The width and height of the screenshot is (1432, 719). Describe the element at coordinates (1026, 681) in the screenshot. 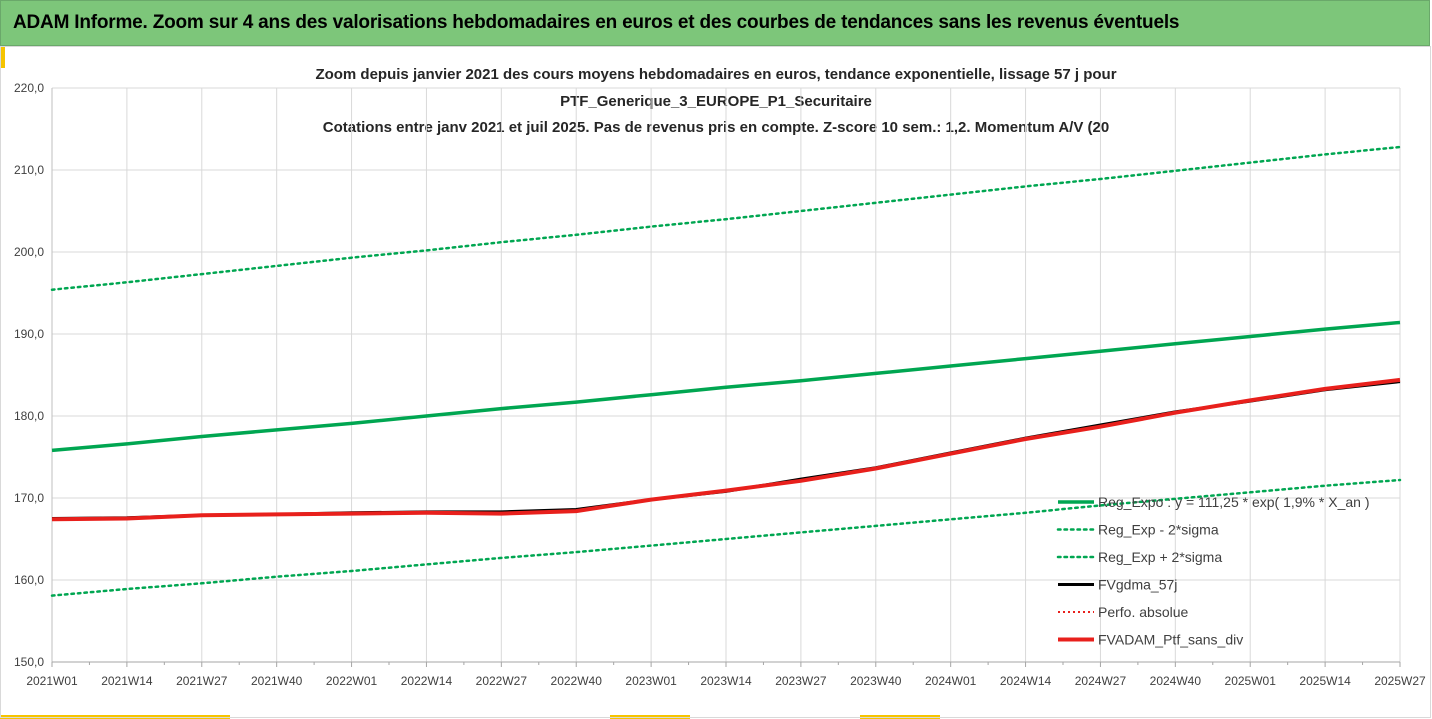

I see `x-tick-label: 2024W14` at that location.